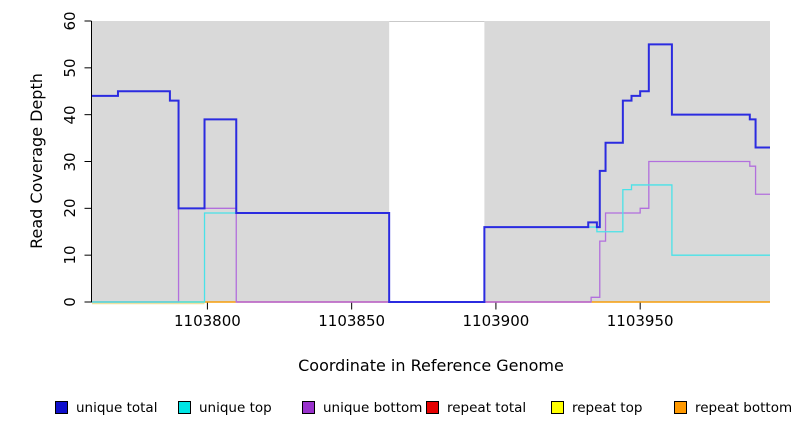 The height and width of the screenshot is (432, 792). Describe the element at coordinates (70, 302) in the screenshot. I see `y-tick-label: 0` at that location.